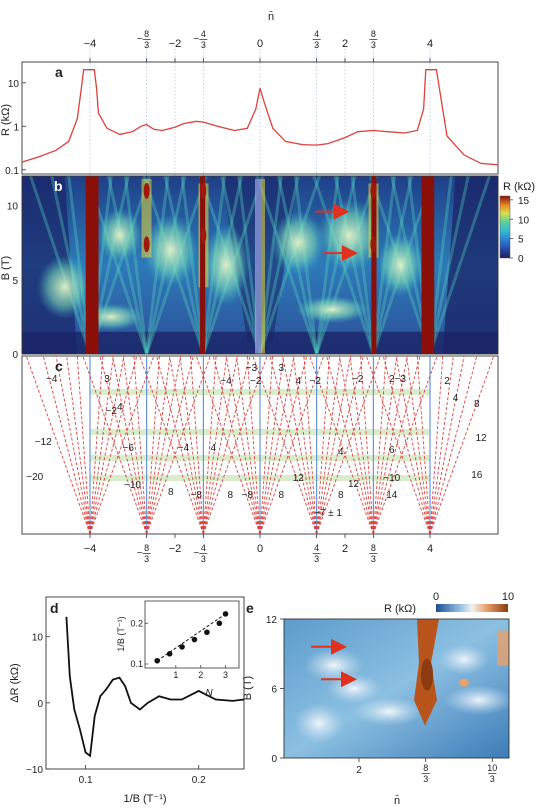 This screenshot has width=550, height=810. I want to click on e-peak, so click(427, 674).